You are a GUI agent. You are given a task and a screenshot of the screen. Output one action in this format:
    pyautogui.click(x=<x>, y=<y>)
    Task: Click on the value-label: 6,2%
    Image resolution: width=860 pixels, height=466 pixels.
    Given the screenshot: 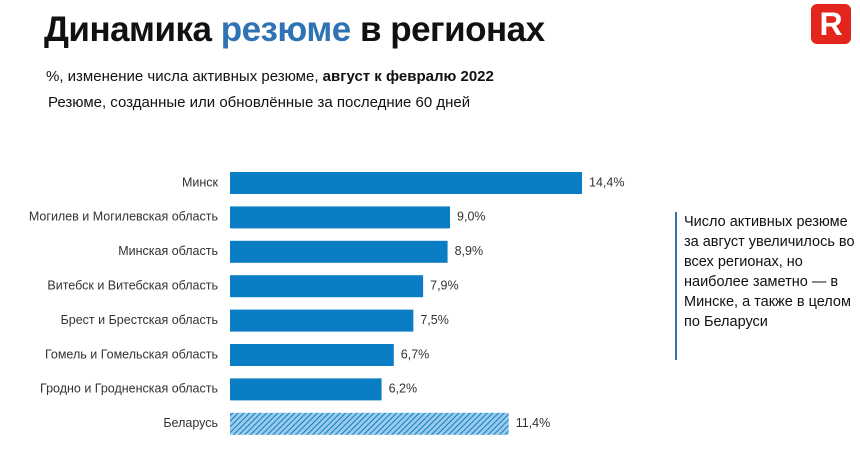 What is the action you would take?
    pyautogui.click(x=403, y=389)
    